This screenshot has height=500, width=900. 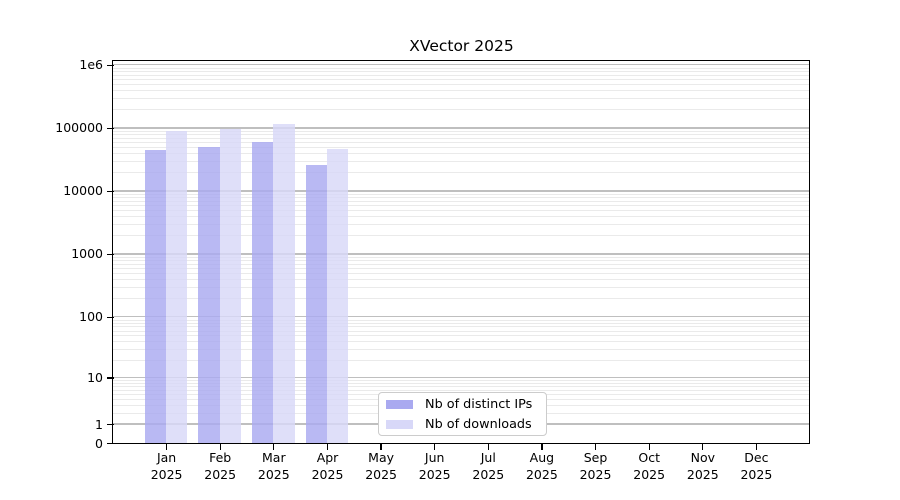 I want to click on y-tick-label: 1, so click(x=99, y=424).